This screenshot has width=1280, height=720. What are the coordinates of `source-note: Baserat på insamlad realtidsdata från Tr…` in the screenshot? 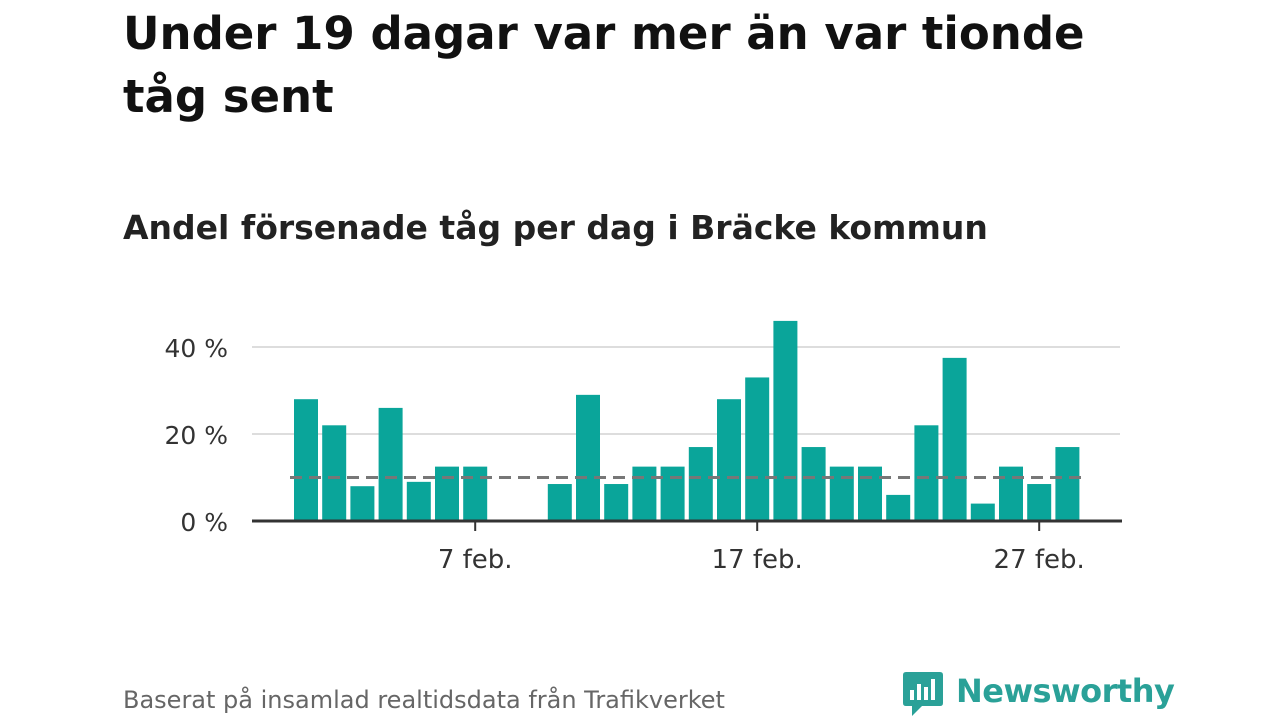 It's located at (424, 700).